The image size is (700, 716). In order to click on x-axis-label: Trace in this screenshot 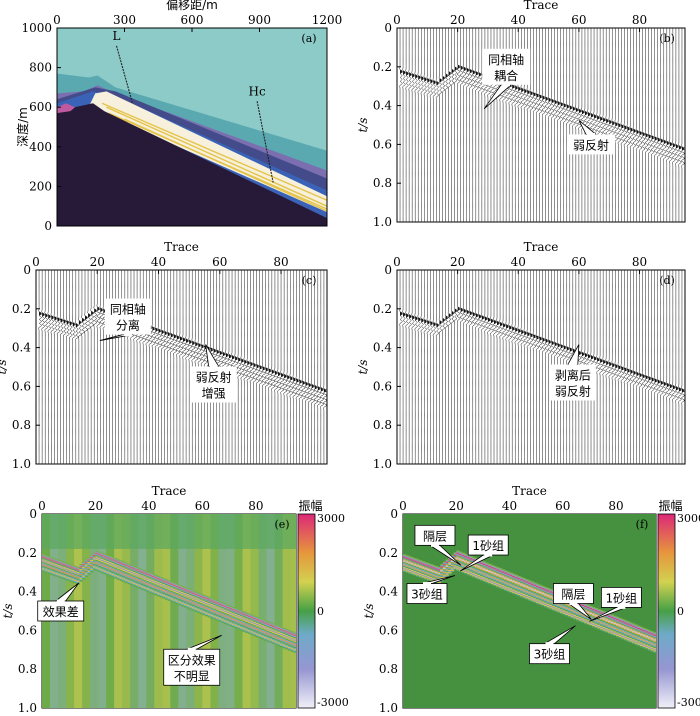, I will do `click(541, 6)`.